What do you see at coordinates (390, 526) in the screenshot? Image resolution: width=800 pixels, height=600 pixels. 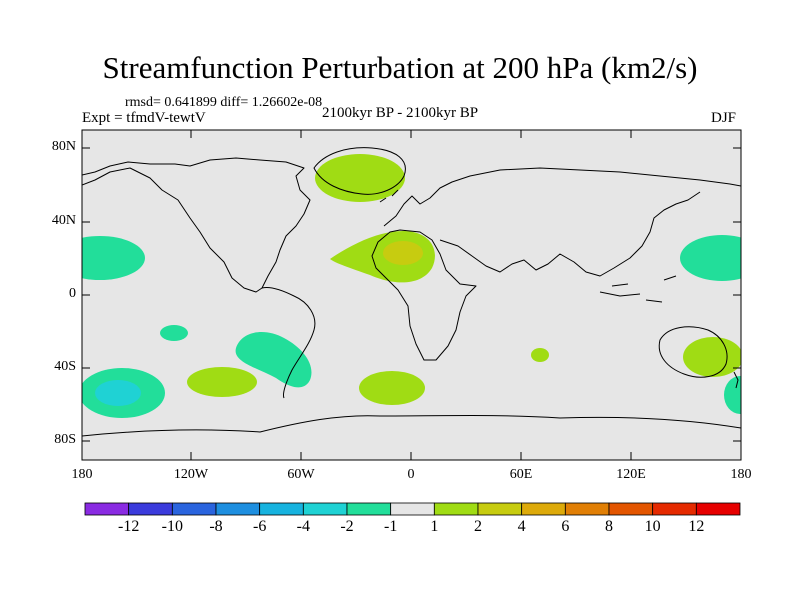 I see `colorbar-label: -1` at bounding box center [390, 526].